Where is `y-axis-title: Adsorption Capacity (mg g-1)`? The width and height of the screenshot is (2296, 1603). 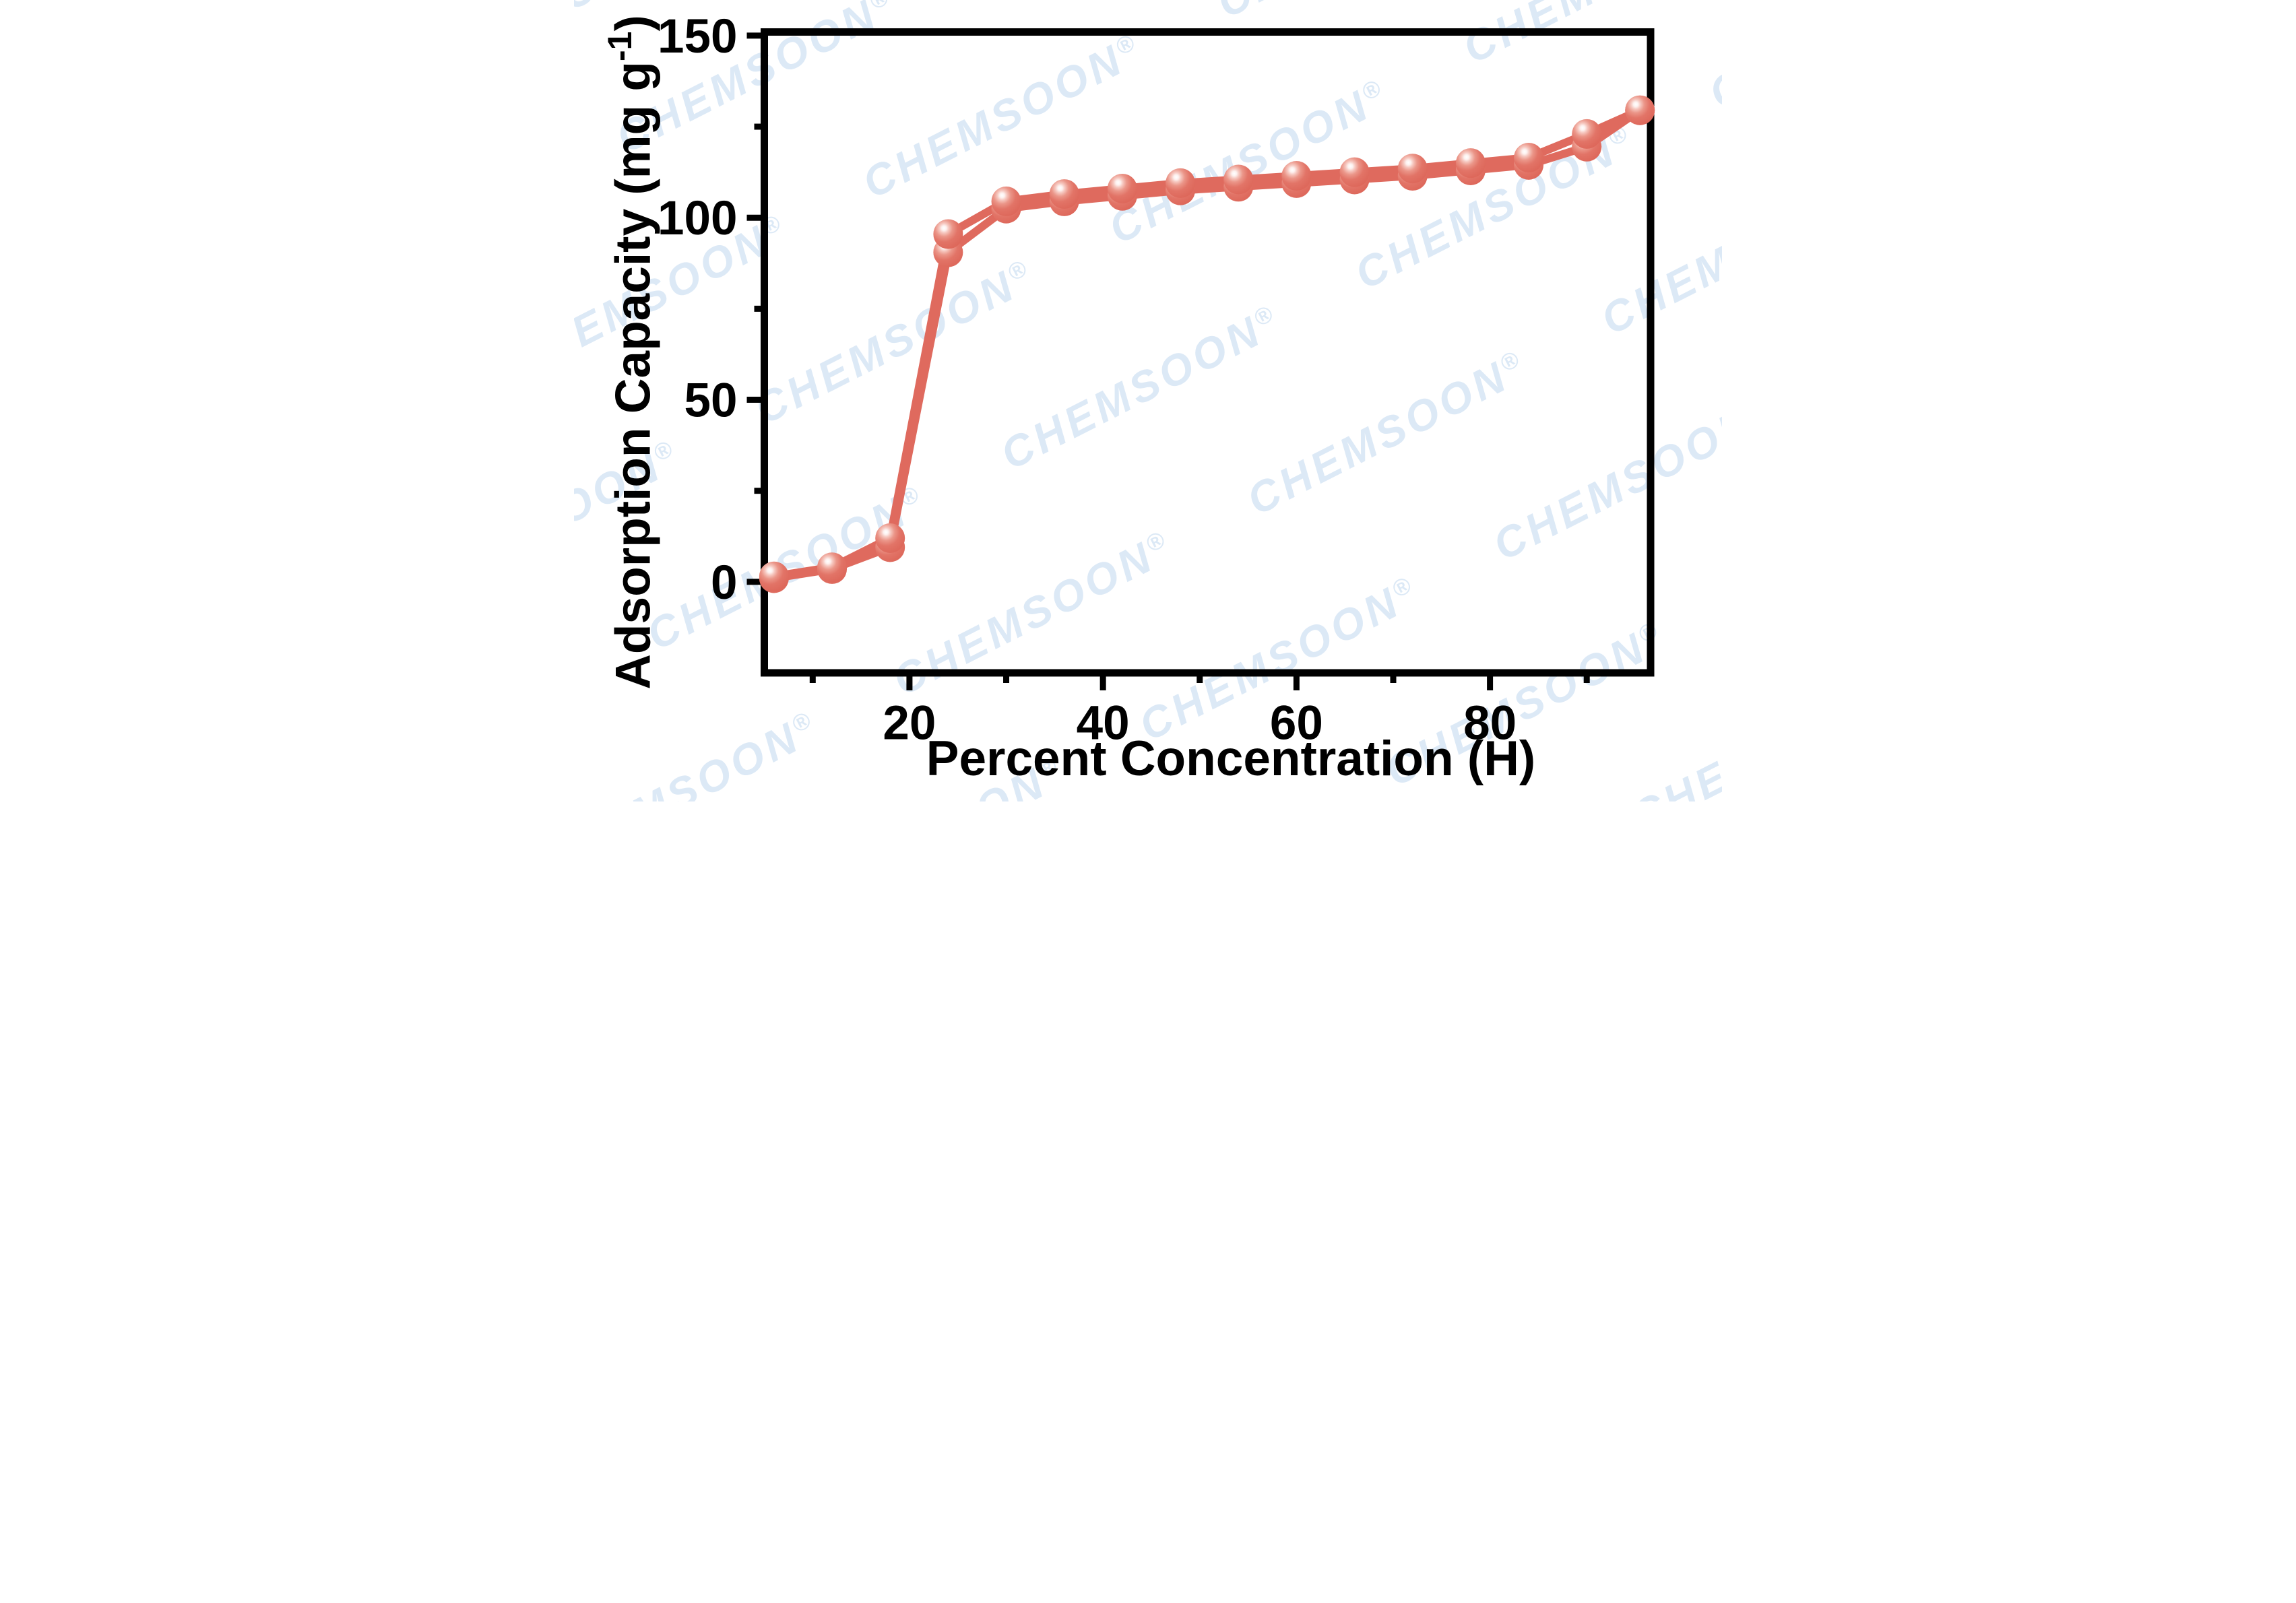 y-axis-title: Adsorption Capacity (mg g-1) is located at coordinates (631, 352).